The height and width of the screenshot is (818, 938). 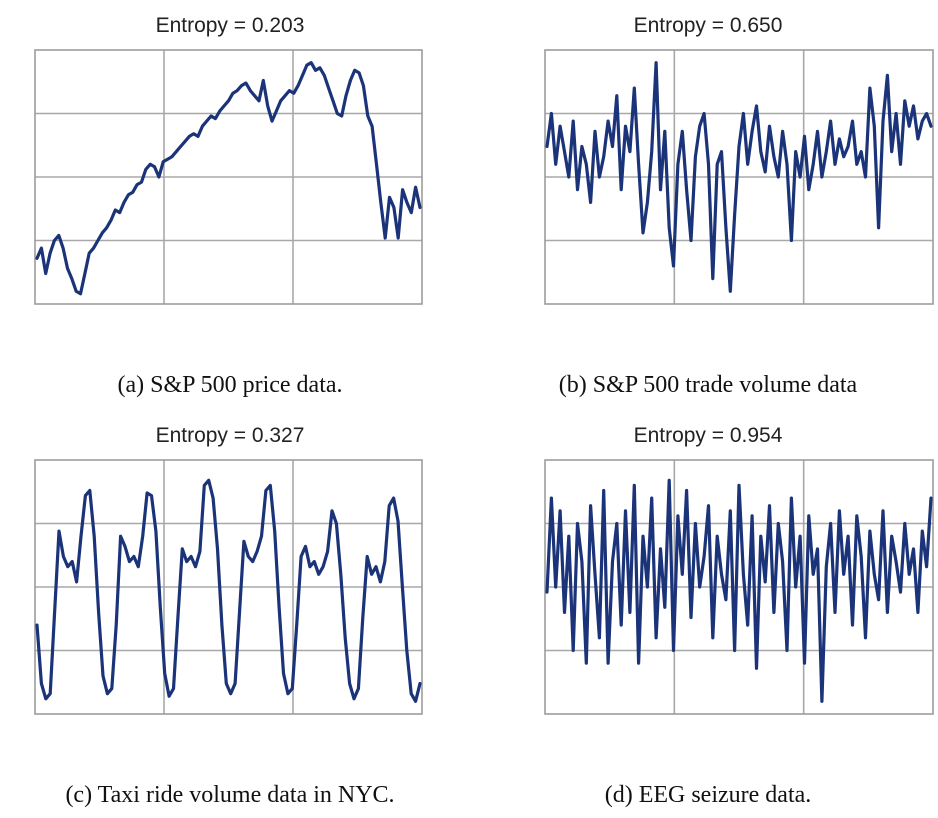 I want to click on chart-caption: (c) Taxi ride volume data in NYC., so click(x=230, y=795).